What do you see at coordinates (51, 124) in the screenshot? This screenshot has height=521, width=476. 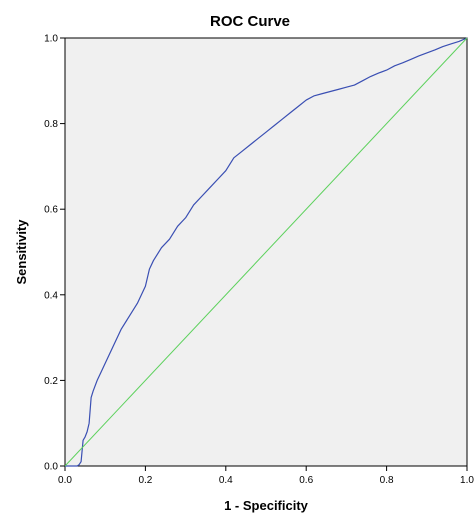 I see `y-tick-label: 0.8` at bounding box center [51, 124].